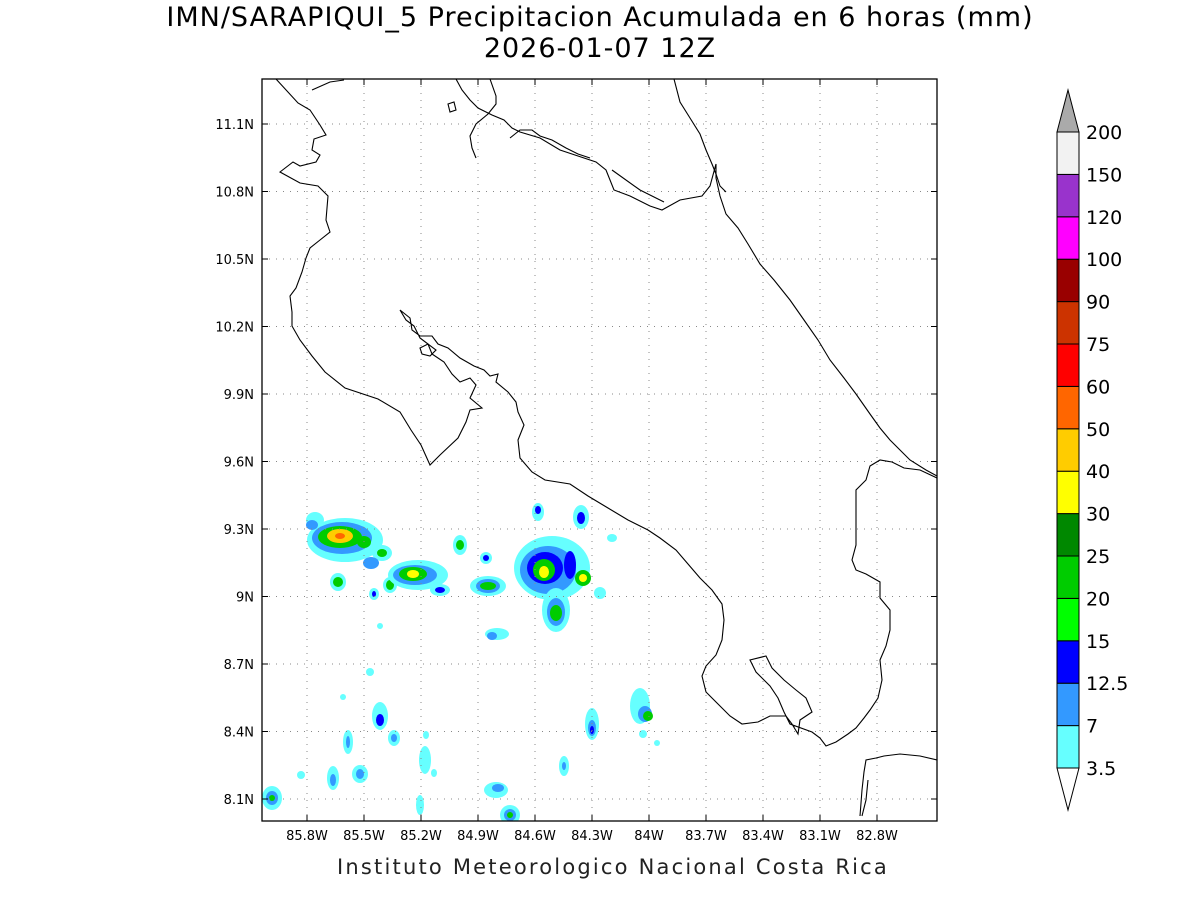 This screenshot has height=900, width=1200. What do you see at coordinates (1092, 727) in the screenshot?
I see `colorbar-label: 7` at bounding box center [1092, 727].